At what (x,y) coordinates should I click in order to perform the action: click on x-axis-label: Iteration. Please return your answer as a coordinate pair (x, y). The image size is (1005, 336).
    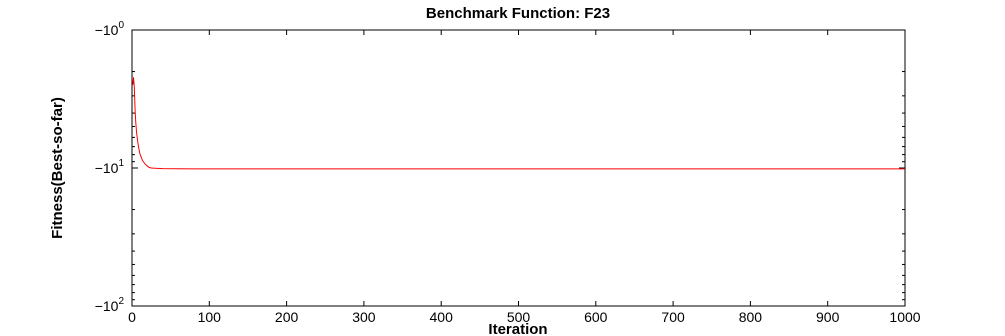
    Looking at the image, I should click on (517, 328).